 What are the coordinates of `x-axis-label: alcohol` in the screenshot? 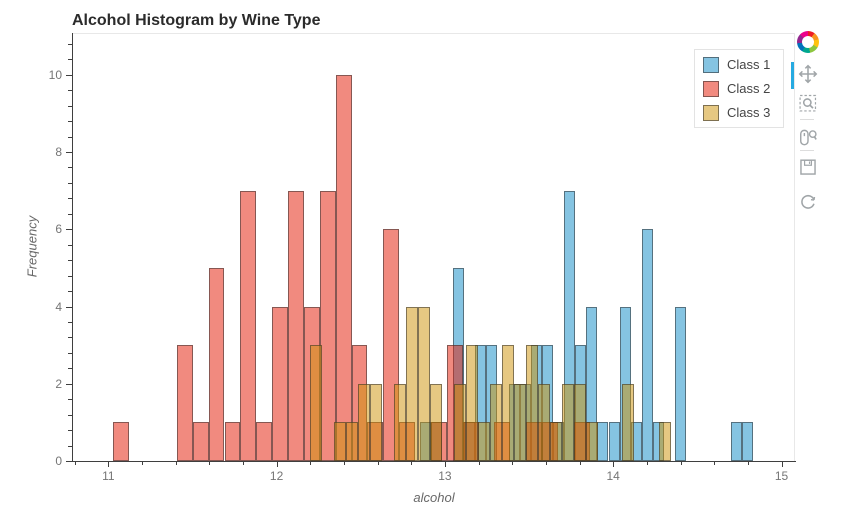 It's located at (434, 497).